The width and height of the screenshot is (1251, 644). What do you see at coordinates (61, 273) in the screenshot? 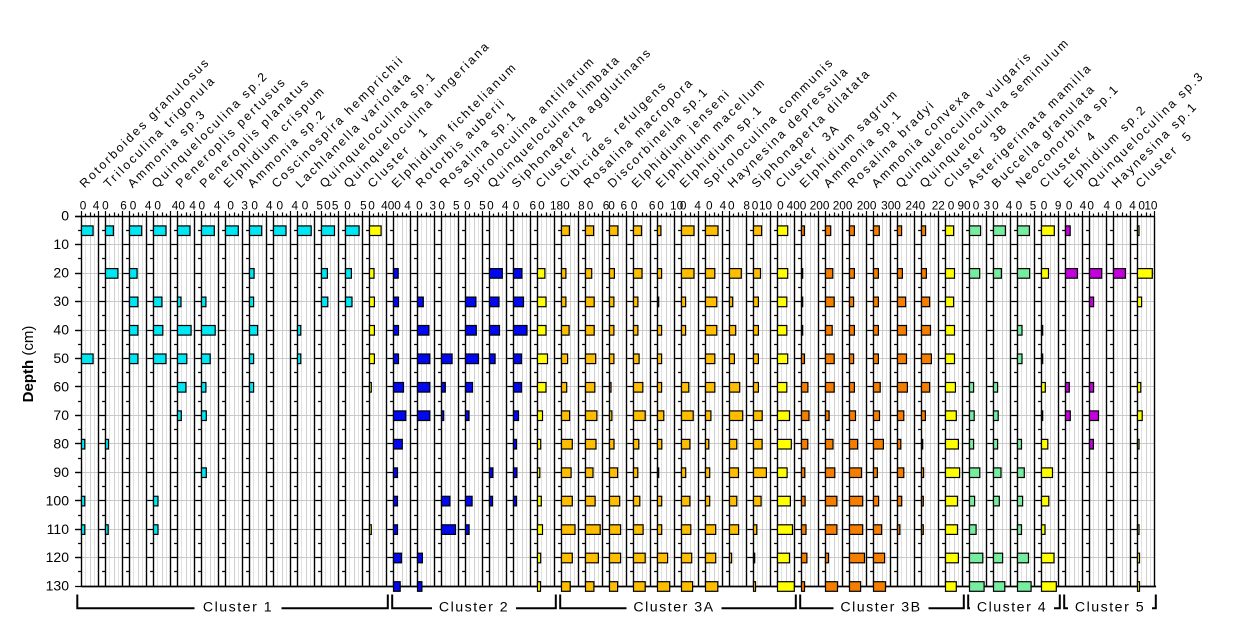
I see `svg-text: 20` at bounding box center [61, 273].